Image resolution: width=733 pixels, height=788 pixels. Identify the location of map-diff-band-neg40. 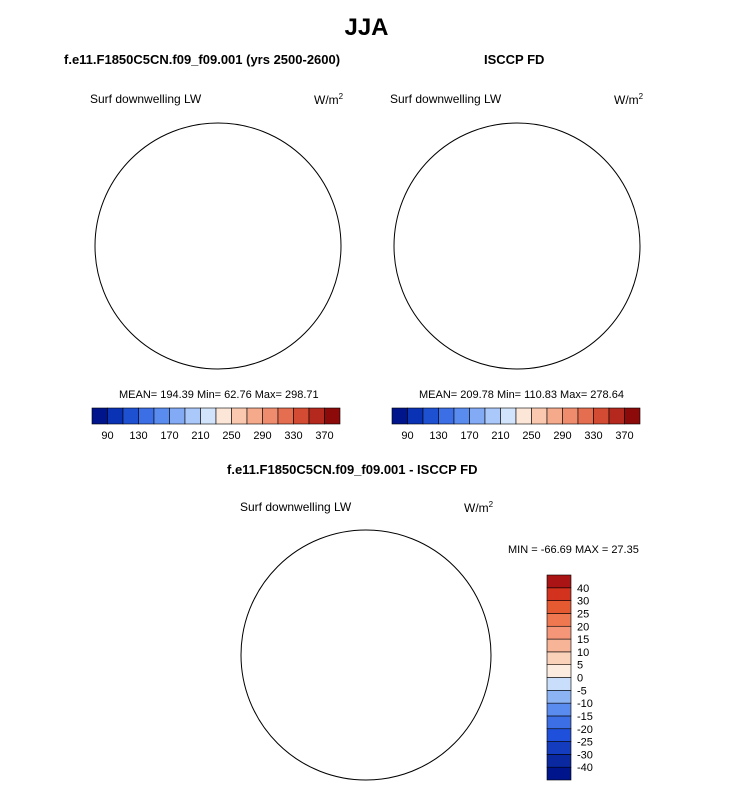
(368, 655).